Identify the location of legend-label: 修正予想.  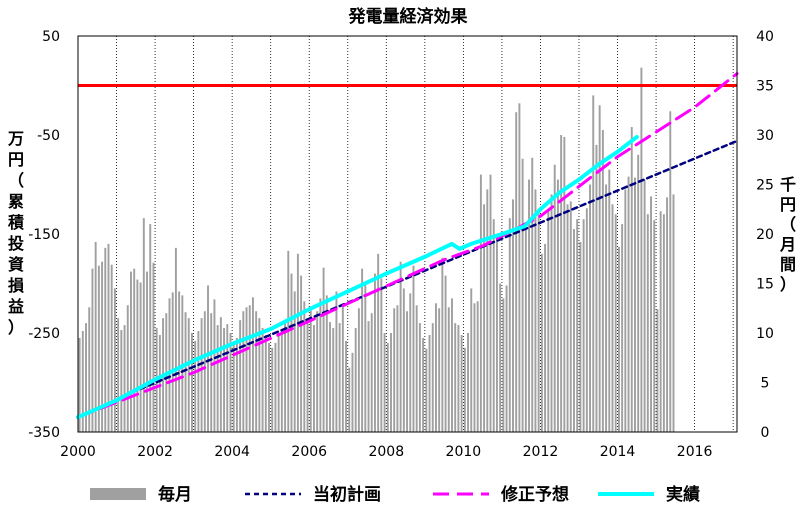
(534, 494).